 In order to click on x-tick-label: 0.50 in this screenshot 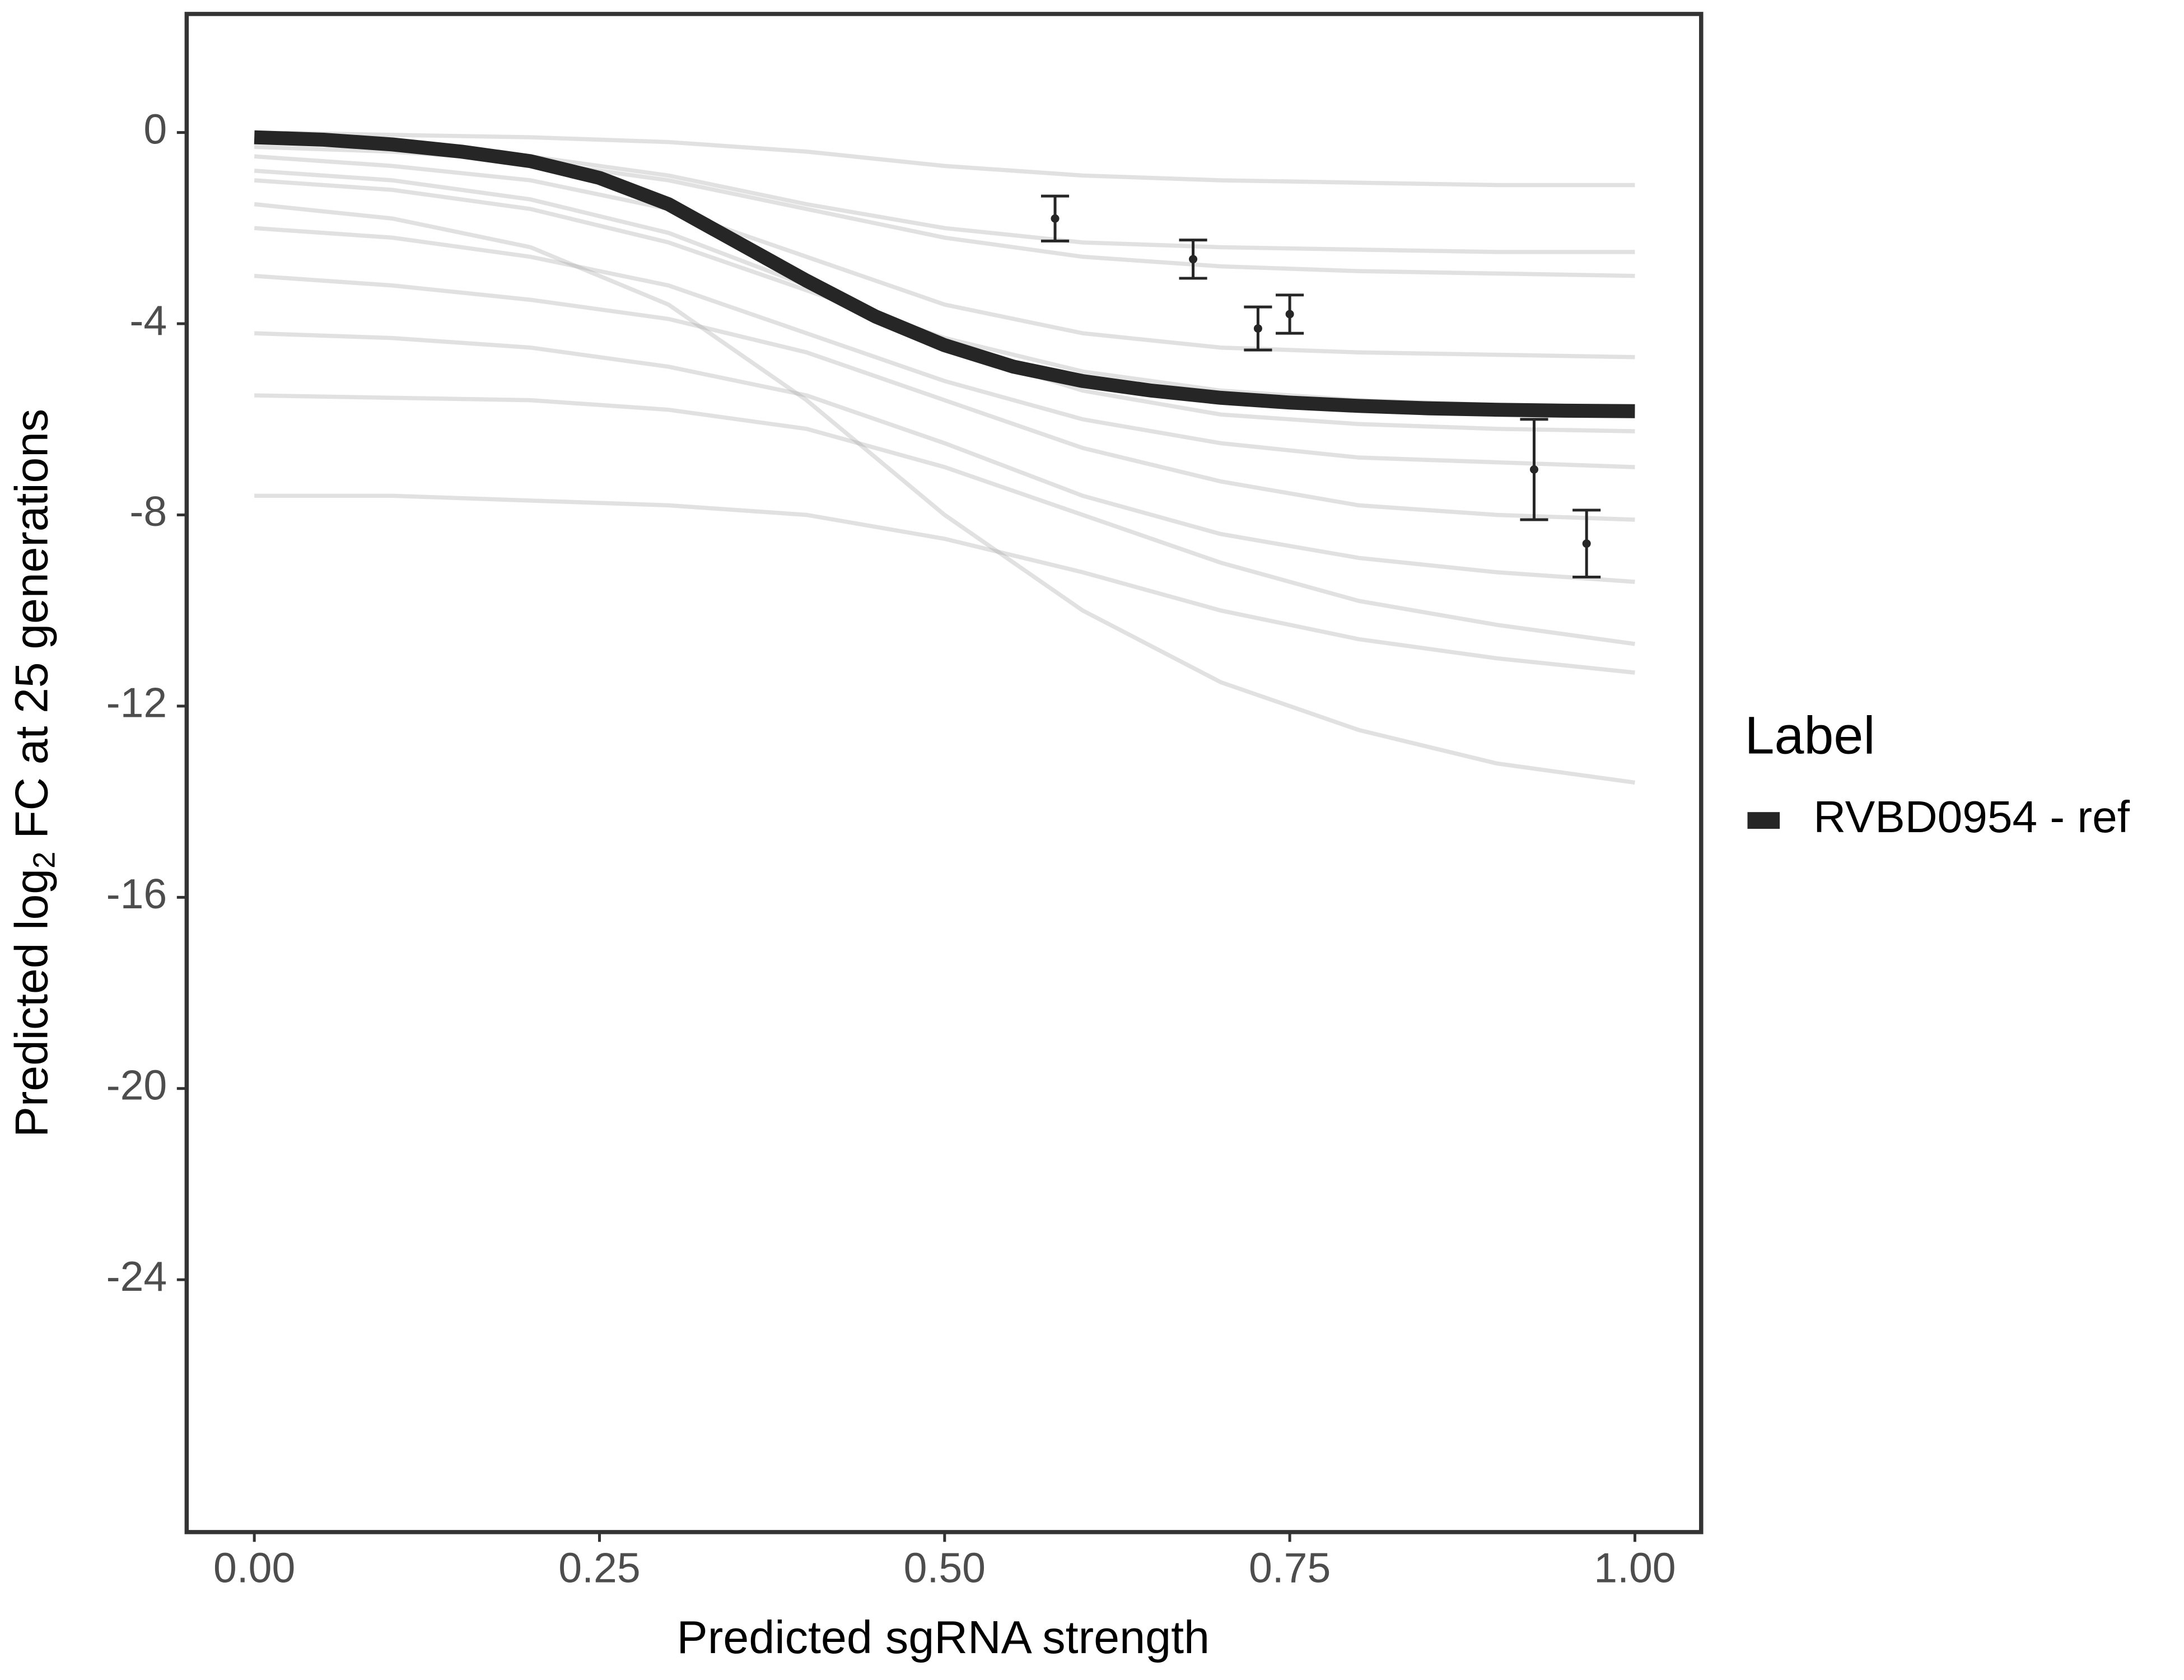, I will do `click(945, 1568)`.